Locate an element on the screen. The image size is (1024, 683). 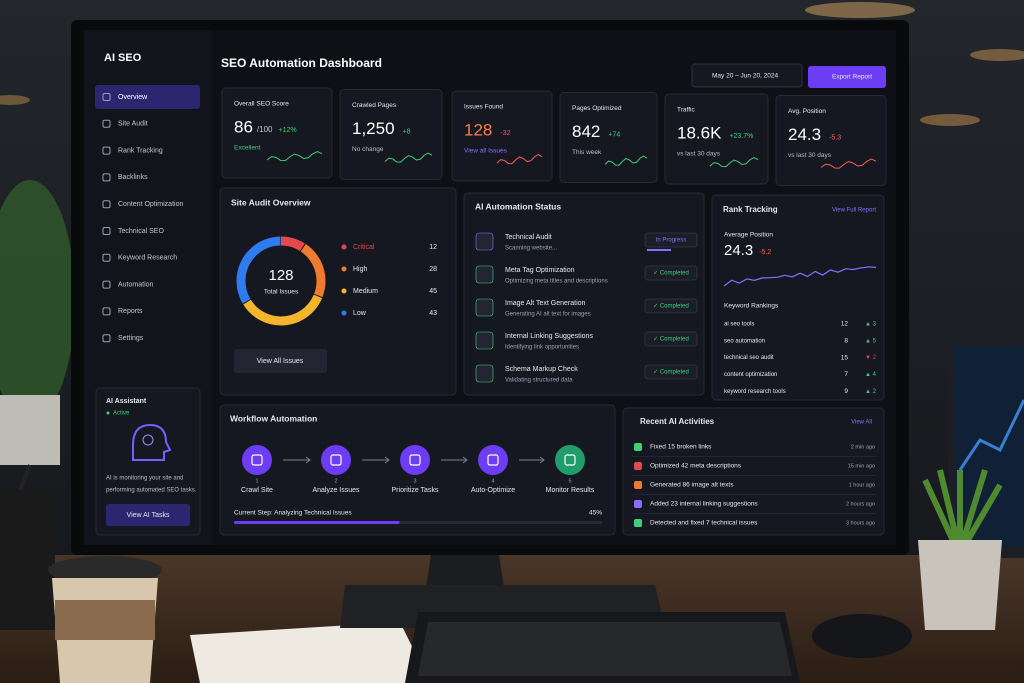
step-name: Monitor Results is located at coordinates (570, 490).